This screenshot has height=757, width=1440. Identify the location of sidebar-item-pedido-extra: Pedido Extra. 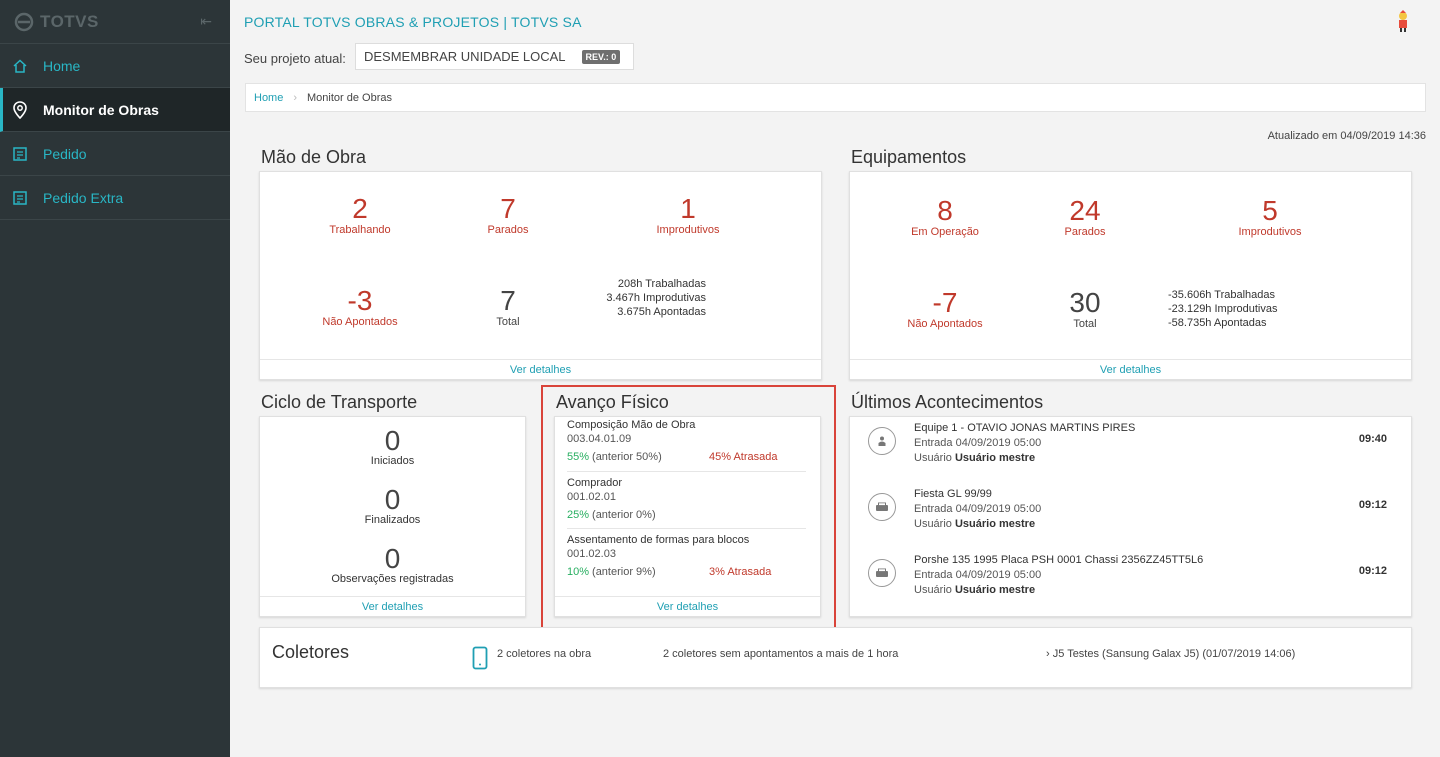
(115, 198).